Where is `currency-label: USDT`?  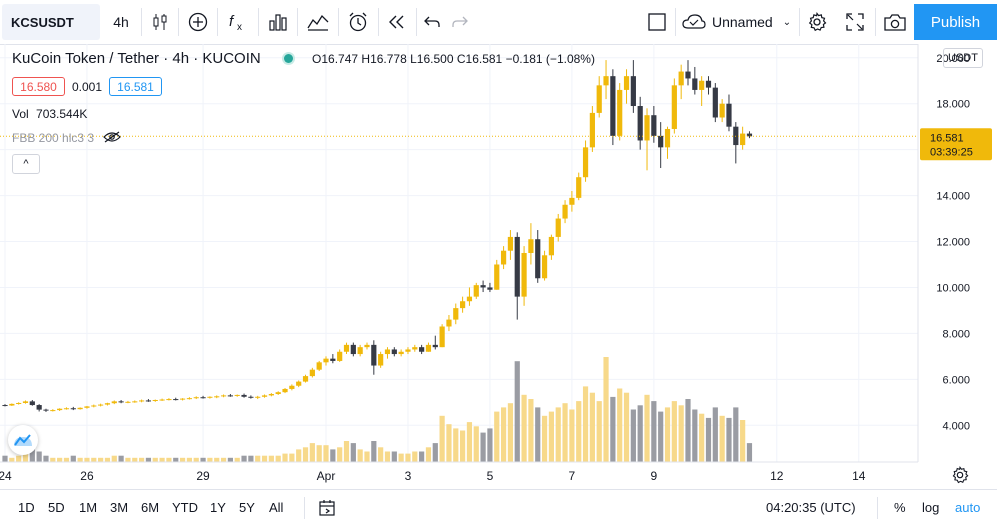 currency-label: USDT is located at coordinates (963, 58).